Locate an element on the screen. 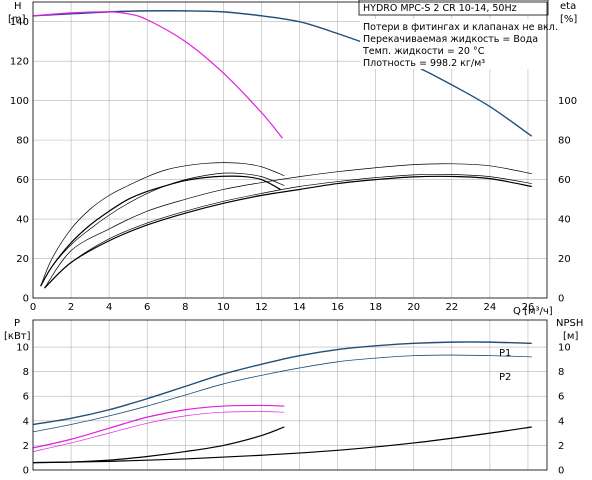 The height and width of the screenshot is (480, 592). x-tick-label: 20 is located at coordinates (413, 307).